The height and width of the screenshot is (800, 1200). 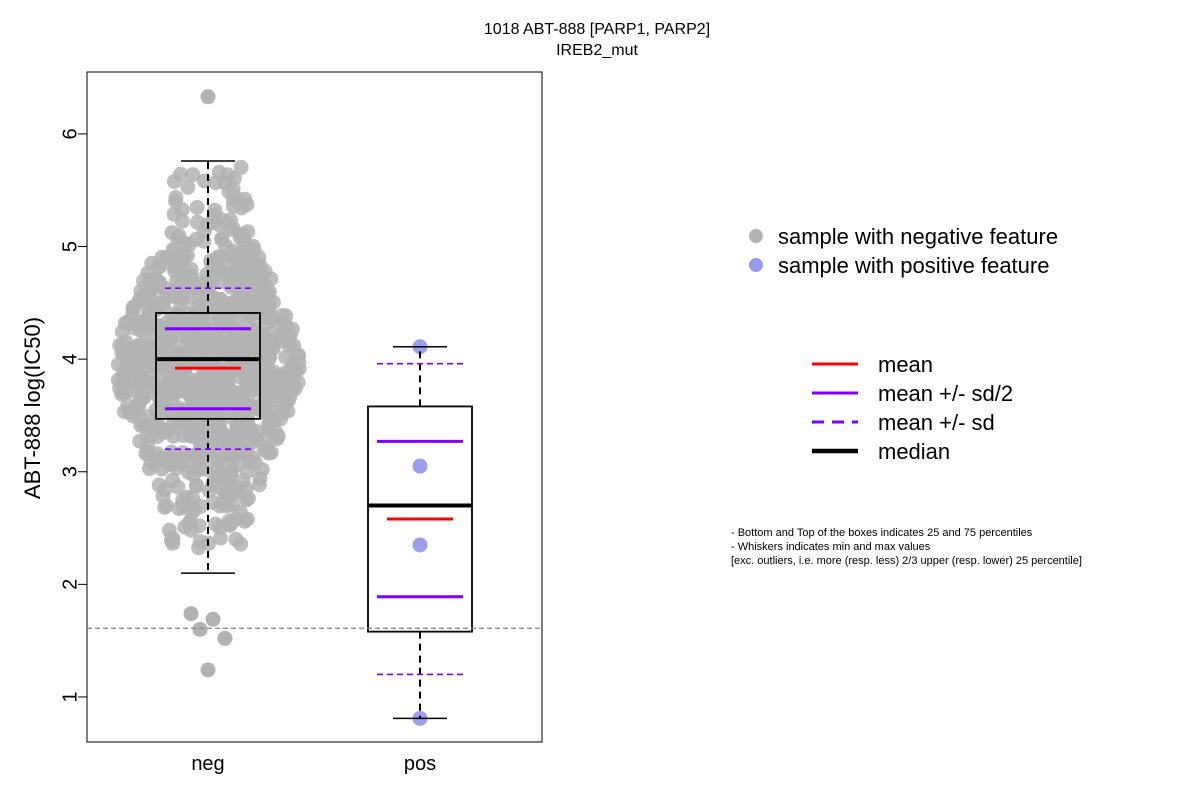 What do you see at coordinates (936, 422) in the screenshot?
I see `legend-line-label: mean +/- sd` at bounding box center [936, 422].